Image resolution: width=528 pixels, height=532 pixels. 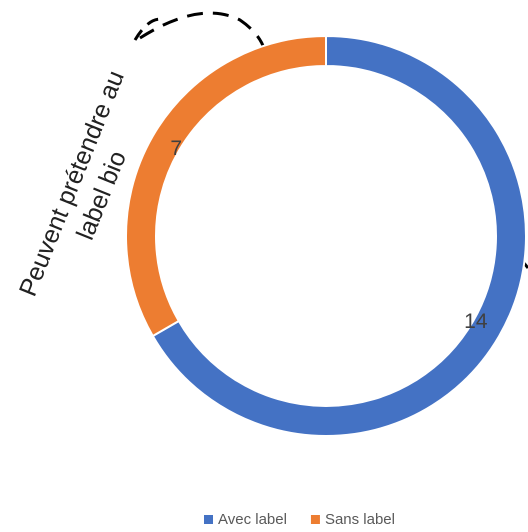 What do you see at coordinates (176, 148) in the screenshot?
I see `data-label: 7` at bounding box center [176, 148].